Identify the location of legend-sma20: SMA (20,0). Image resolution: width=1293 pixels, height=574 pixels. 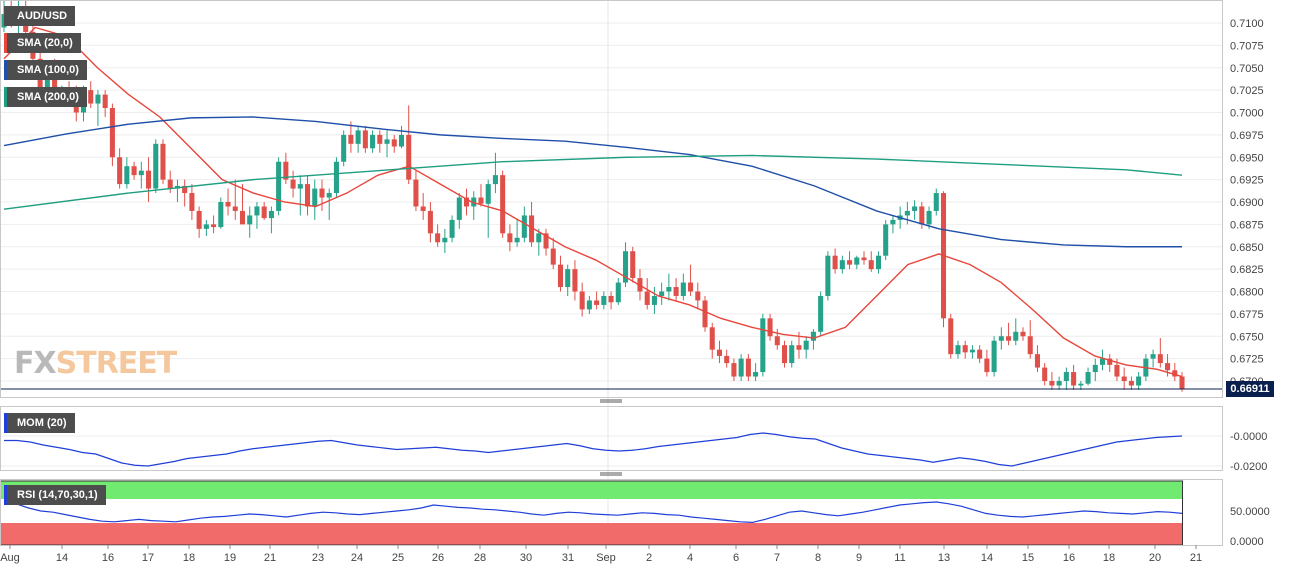
(42, 43).